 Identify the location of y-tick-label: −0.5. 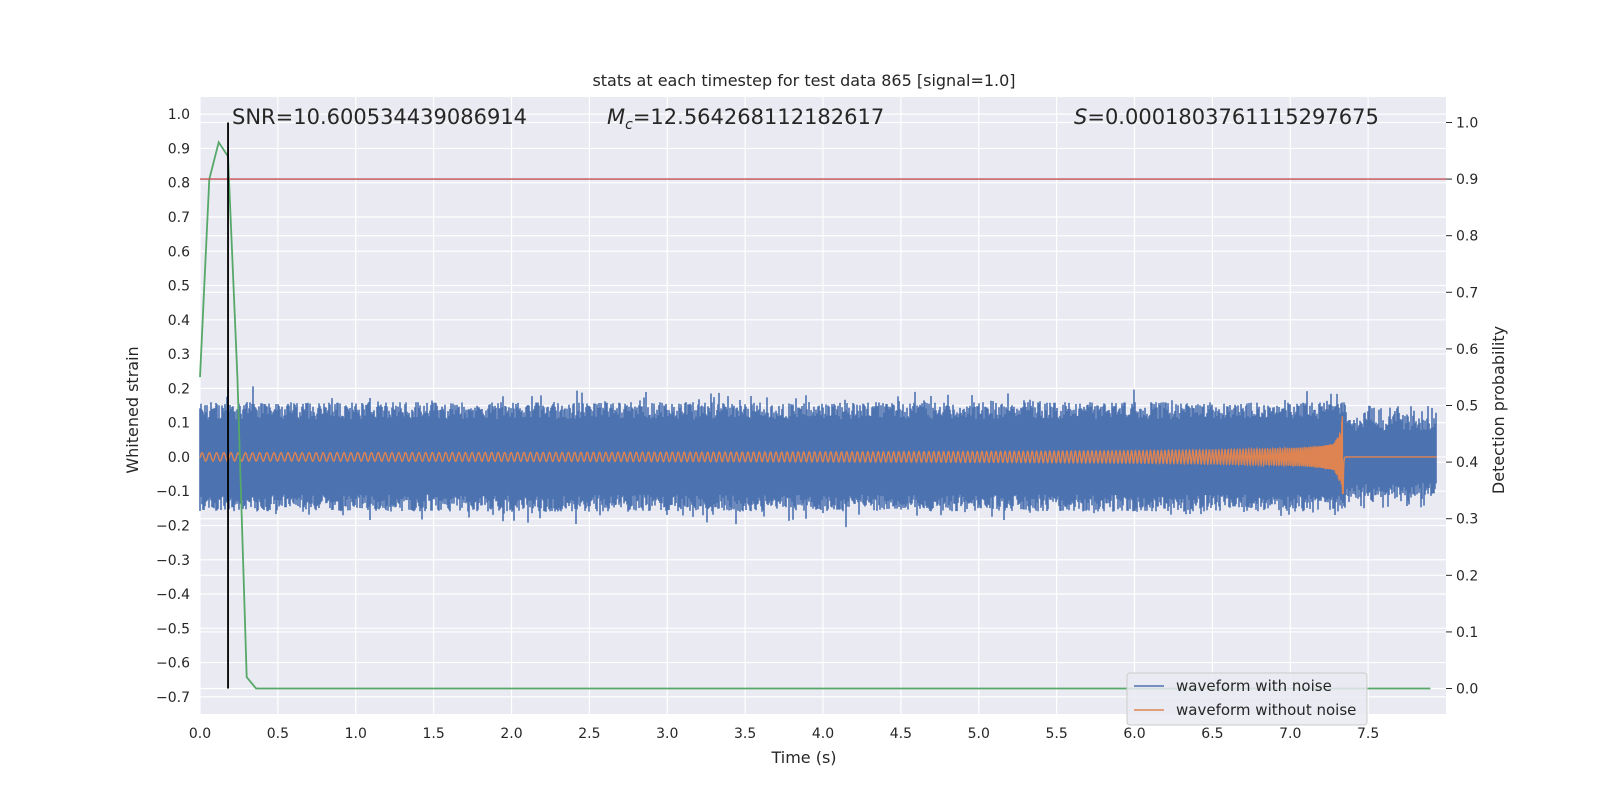
(173, 629).